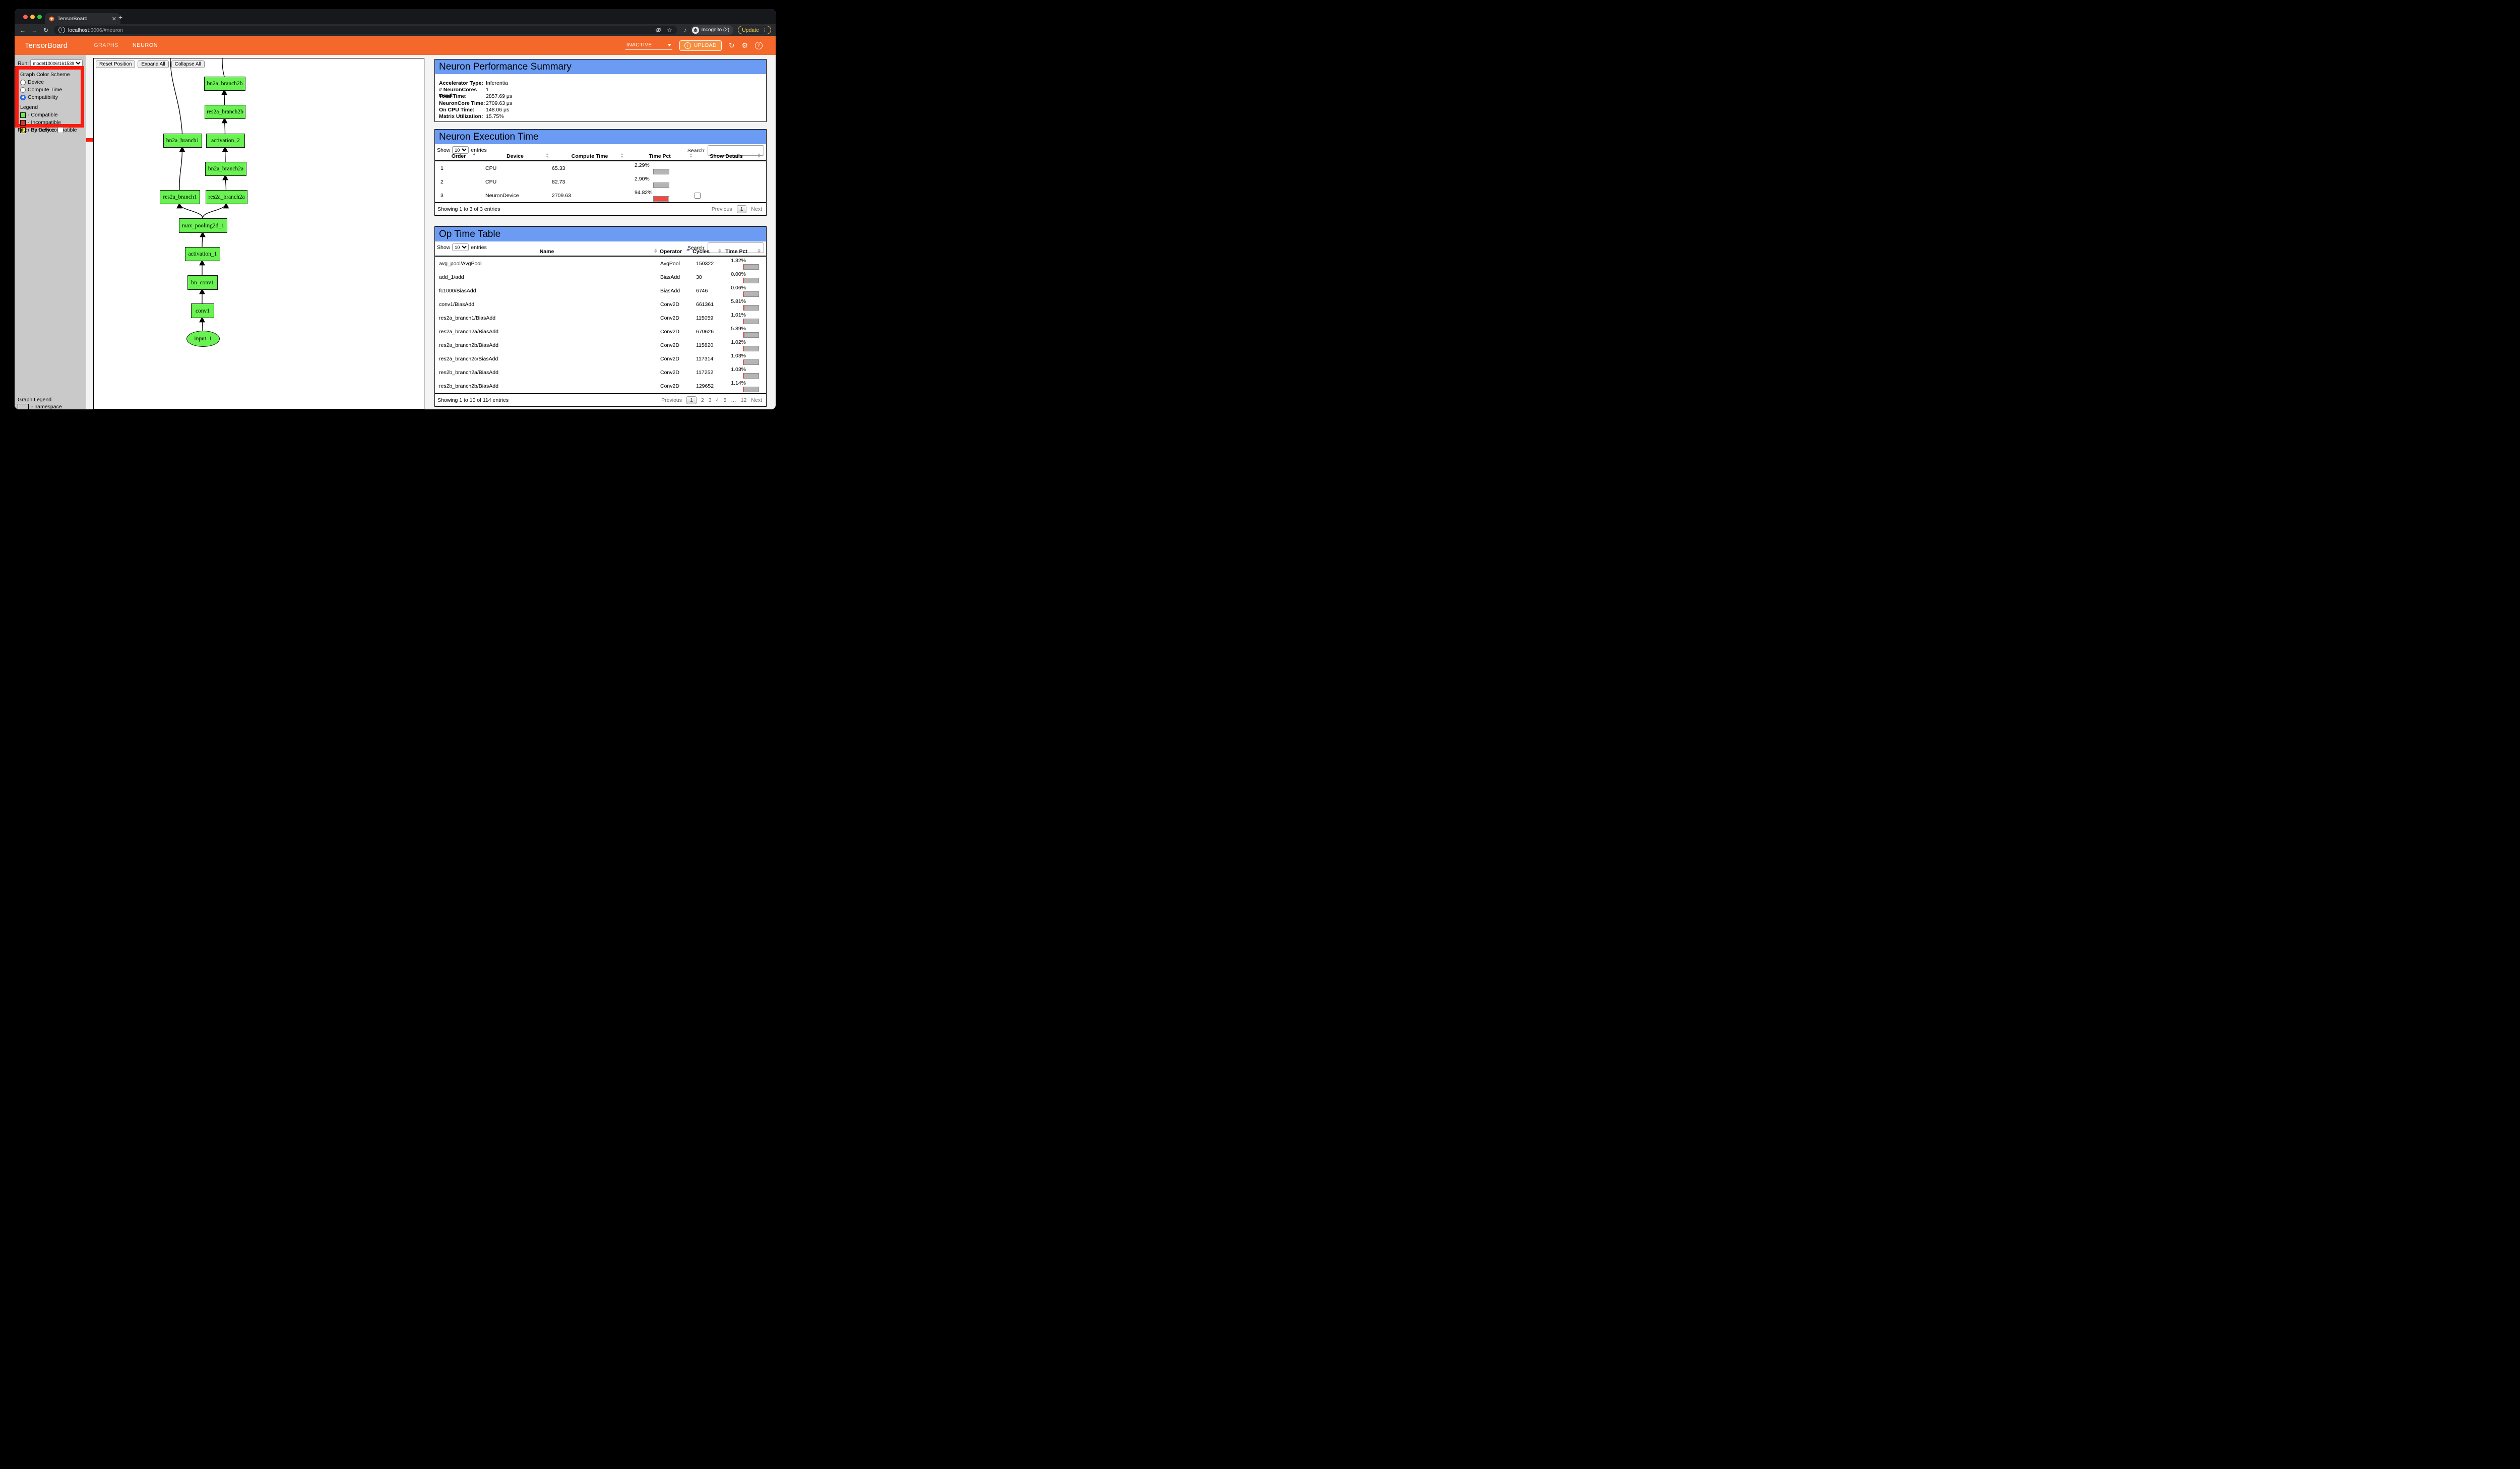 This screenshot has width=2520, height=1469. I want to click on tab-graphs: GRAPHS, so click(106, 45).